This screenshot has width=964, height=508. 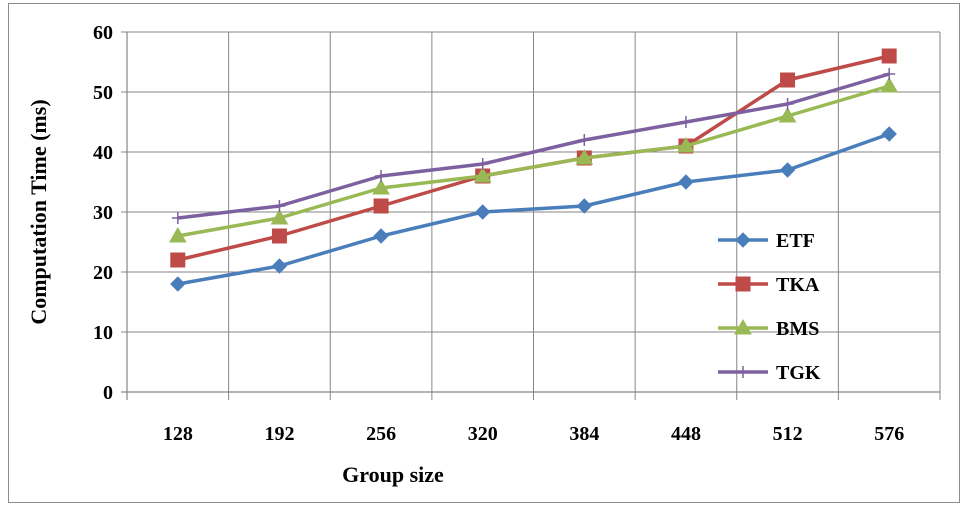 I want to click on x-tick-label: 448, so click(x=686, y=434).